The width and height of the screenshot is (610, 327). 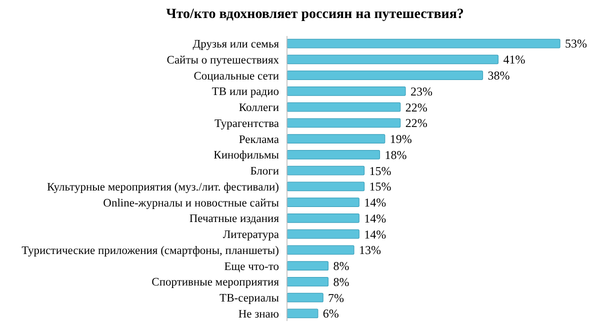 I want to click on y-tick-label: Турагентства, so click(x=246, y=124).